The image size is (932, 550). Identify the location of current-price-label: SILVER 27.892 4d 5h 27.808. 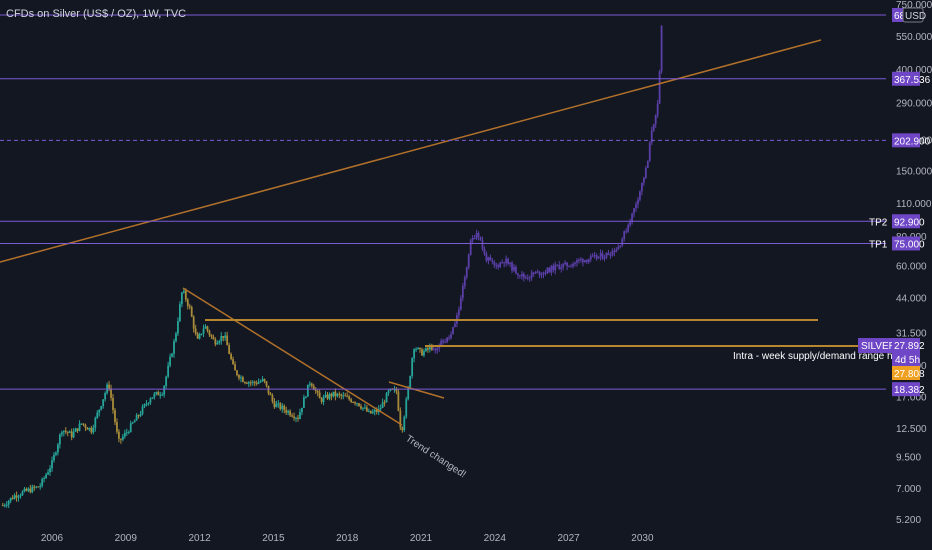
(891, 359).